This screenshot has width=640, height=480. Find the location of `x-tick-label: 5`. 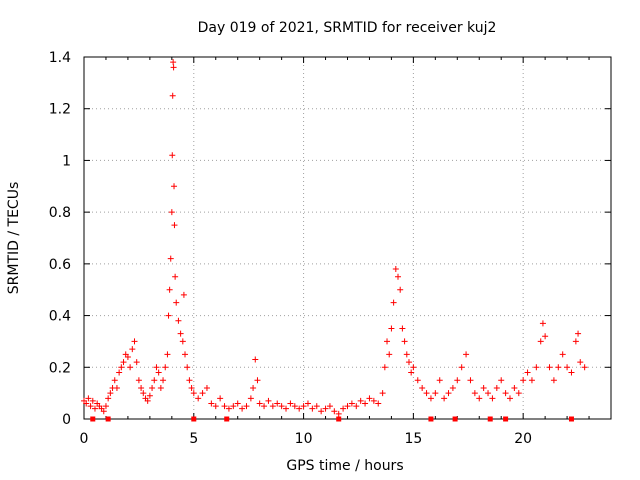

x-tick-label: 5 is located at coordinates (193, 439).